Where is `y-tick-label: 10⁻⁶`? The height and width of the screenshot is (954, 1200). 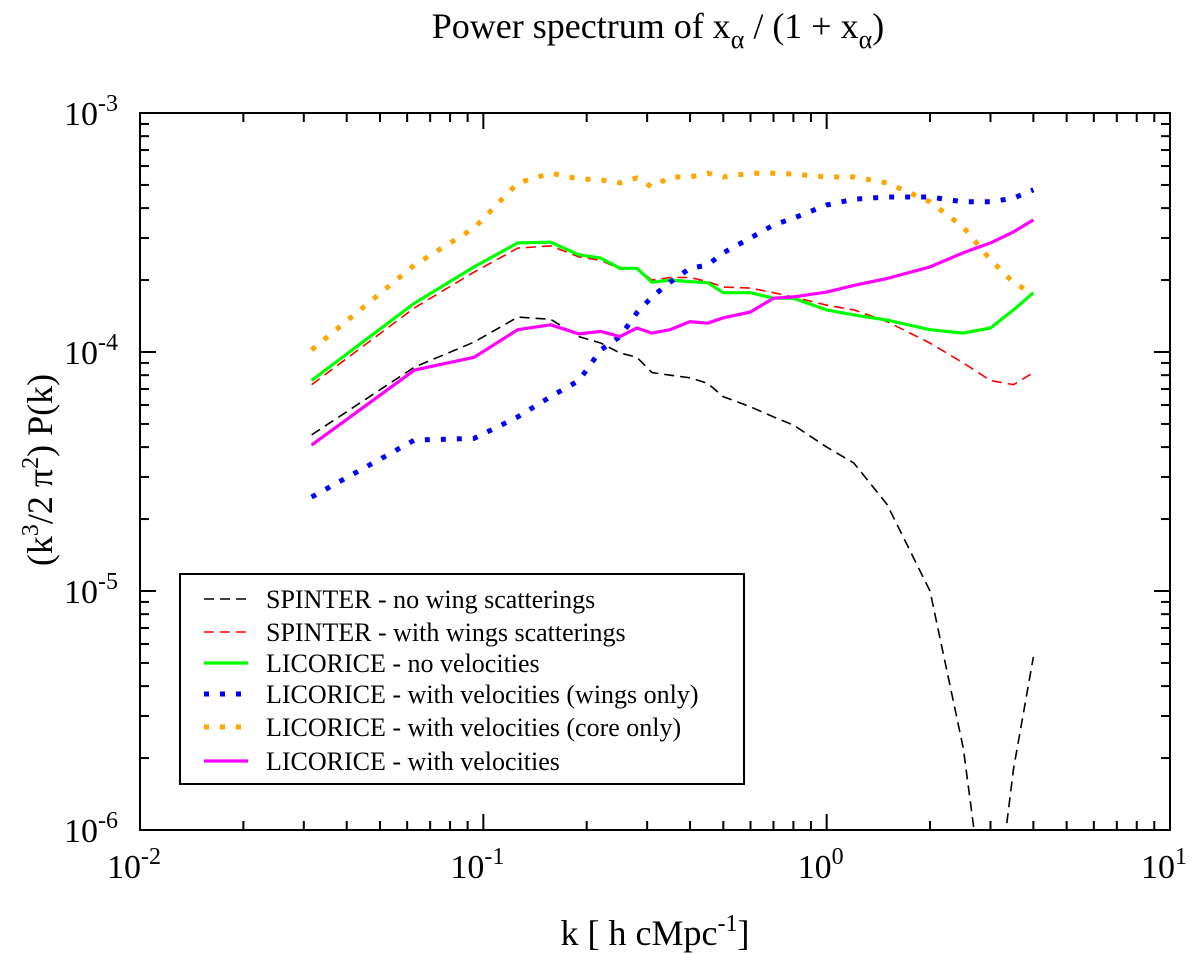 y-tick-label: 10⁻⁶ is located at coordinates (91, 829).